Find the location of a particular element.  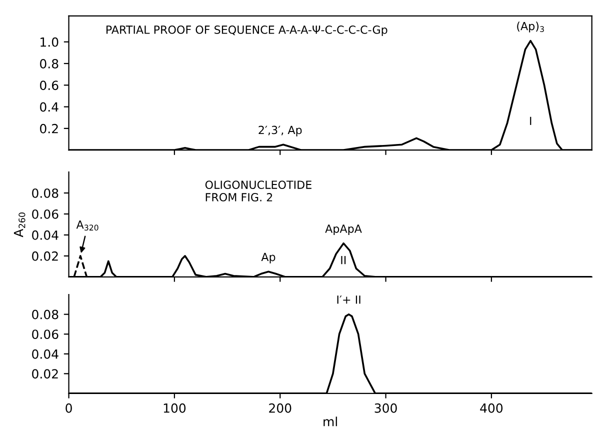

x-axis-title: ml is located at coordinates (330, 421).